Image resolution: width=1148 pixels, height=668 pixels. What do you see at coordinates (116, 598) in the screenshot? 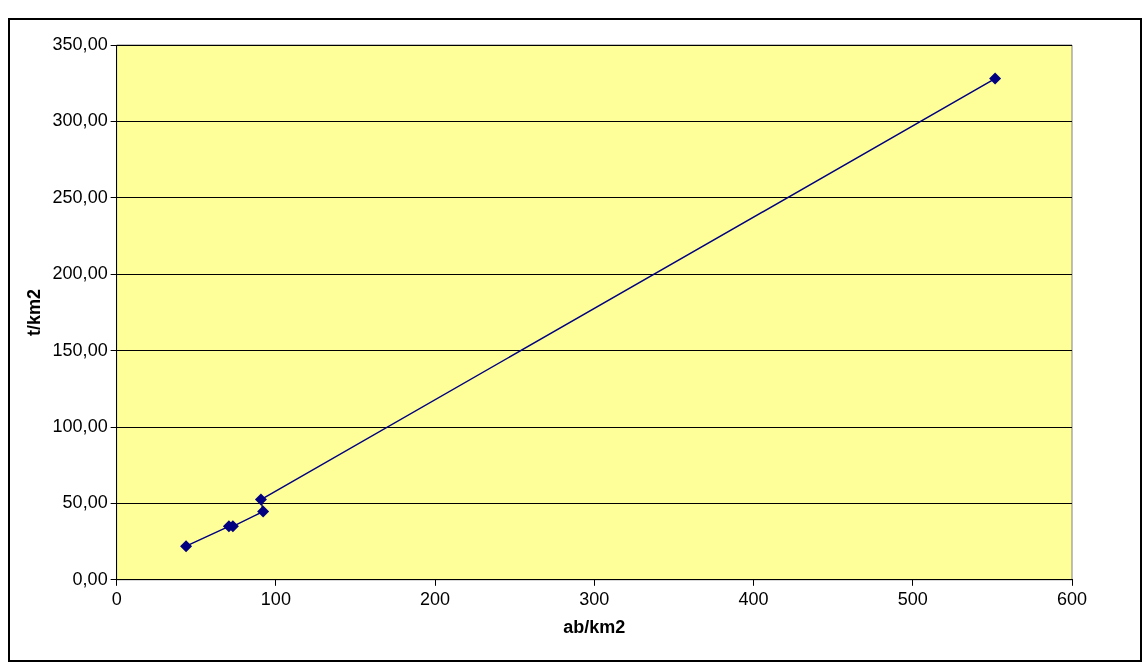
I see `x-tick-label: 0` at bounding box center [116, 598].